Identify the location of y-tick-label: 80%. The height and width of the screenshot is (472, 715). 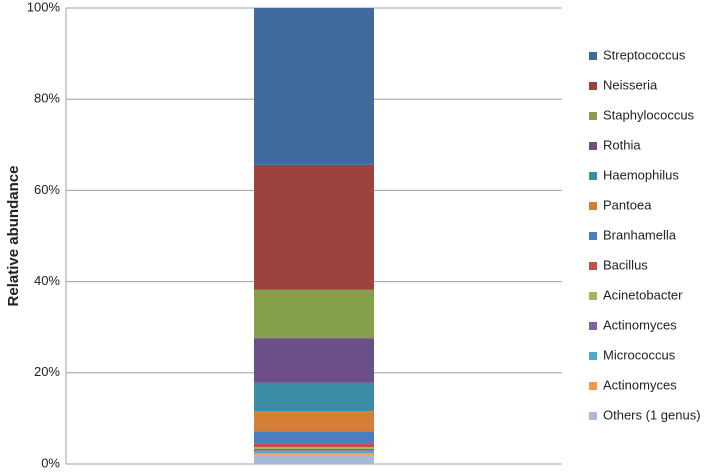
(47, 98).